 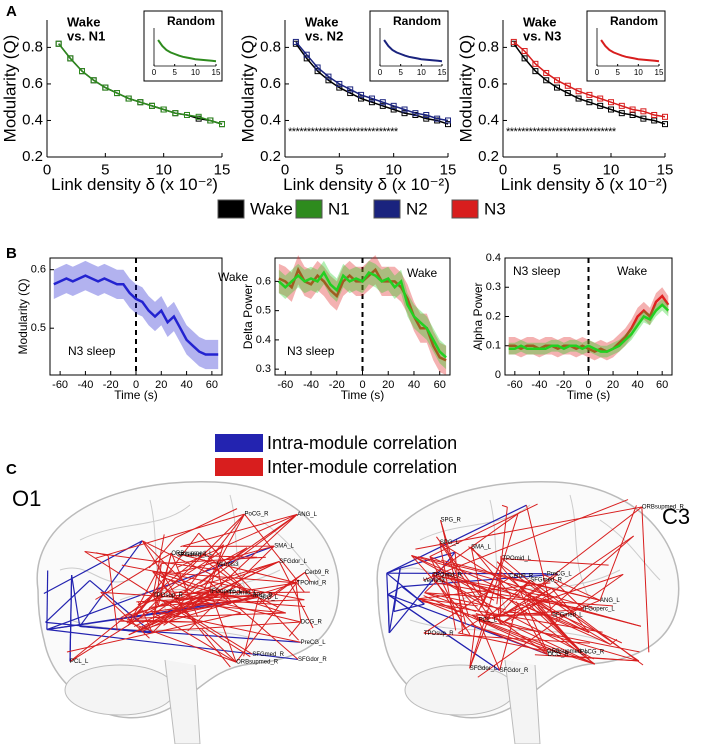 What do you see at coordinates (447, 576) in the screenshot?
I see `node-label: TPOmid_R` at bounding box center [447, 576].